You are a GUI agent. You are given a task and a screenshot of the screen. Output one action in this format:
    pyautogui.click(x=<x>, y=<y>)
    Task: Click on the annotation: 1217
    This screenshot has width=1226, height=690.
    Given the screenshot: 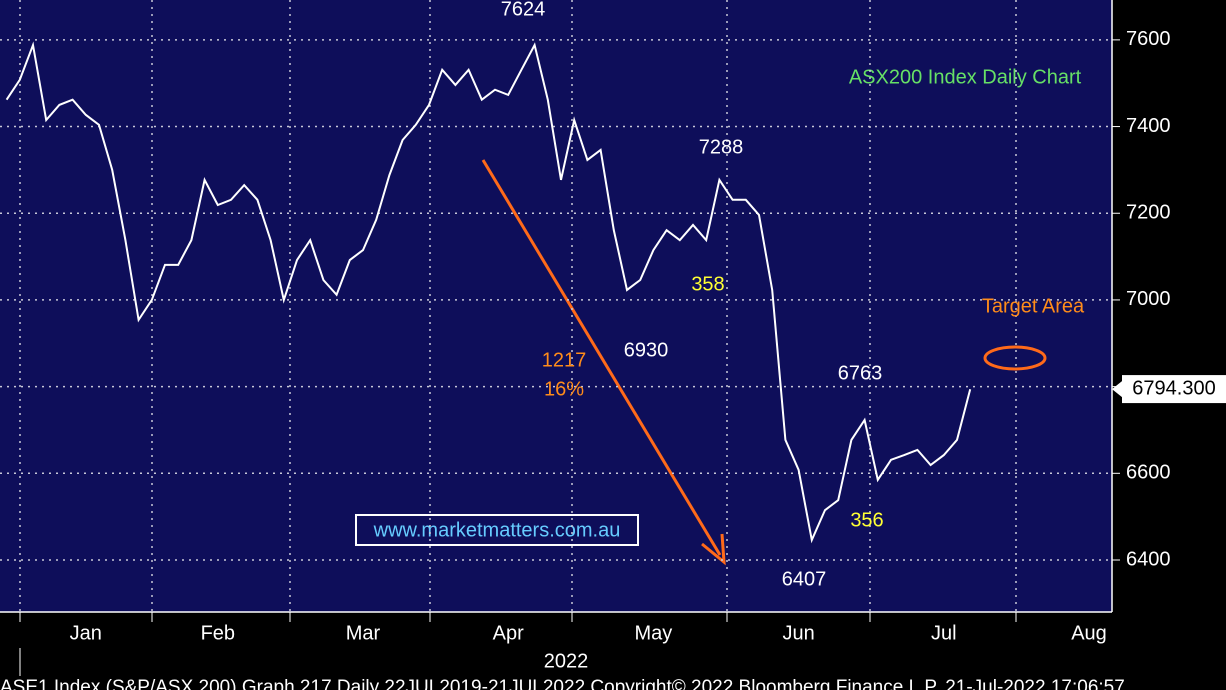 What is the action you would take?
    pyautogui.click(x=564, y=360)
    